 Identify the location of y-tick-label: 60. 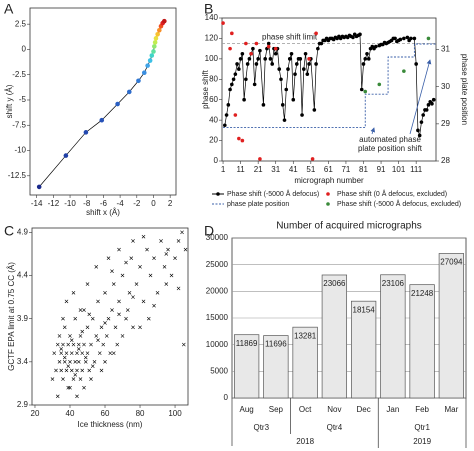
(213, 99).